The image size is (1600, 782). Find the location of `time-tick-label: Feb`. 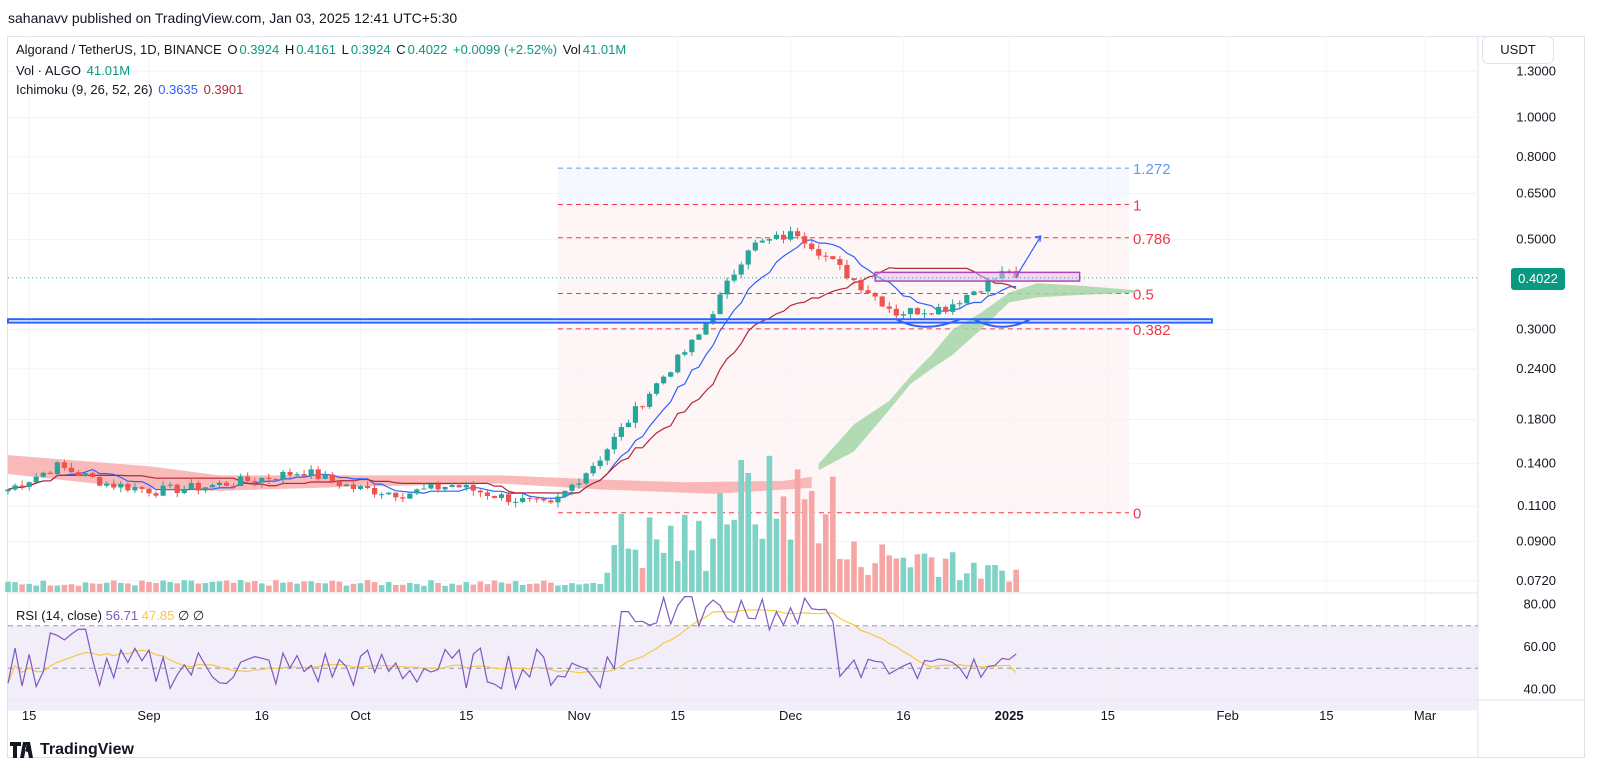

time-tick-label: Feb is located at coordinates (1227, 715).